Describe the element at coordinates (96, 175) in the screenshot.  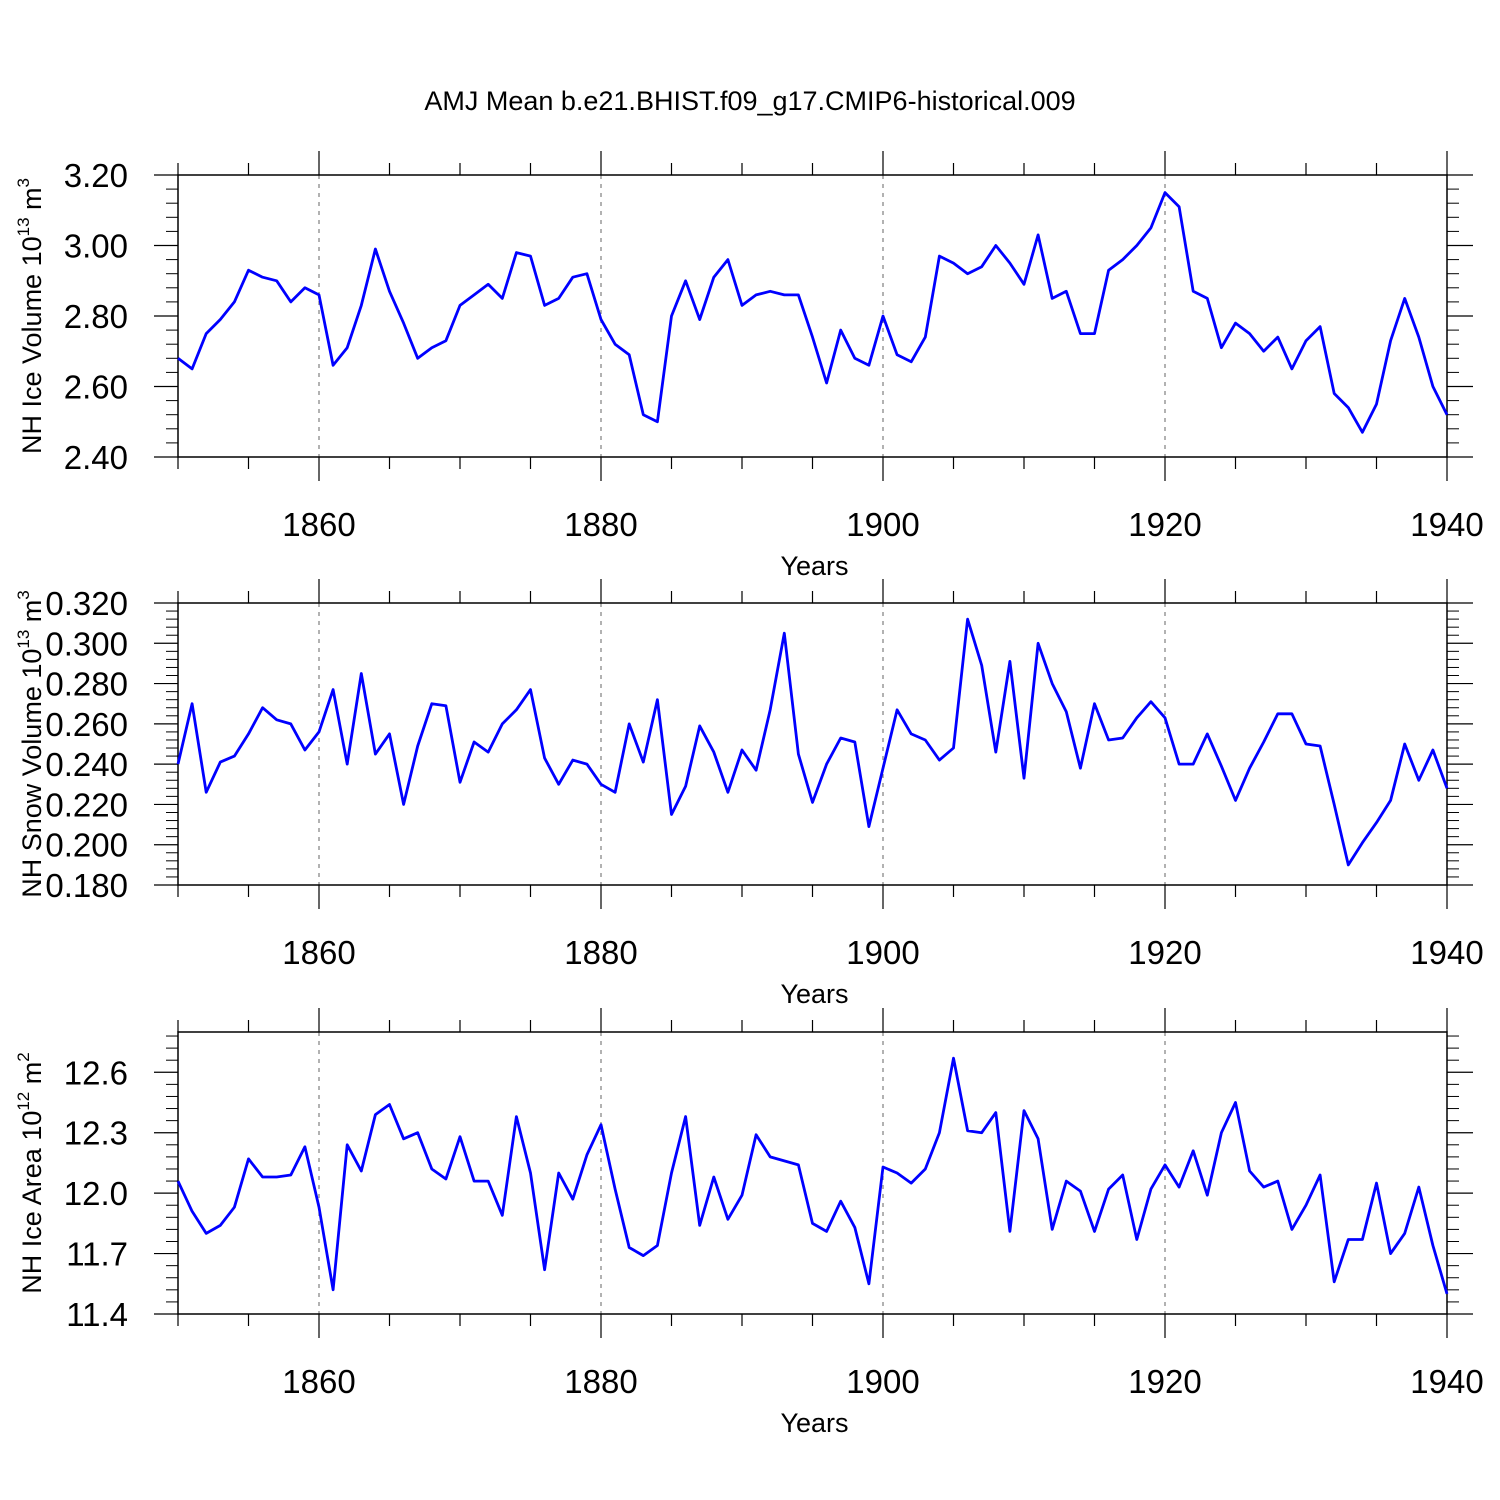
I see `y-tick-label: 3.20` at that location.